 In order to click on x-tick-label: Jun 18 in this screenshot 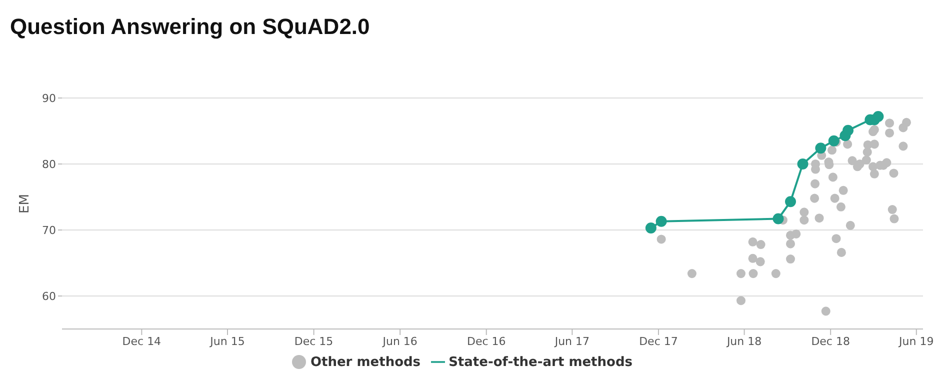, I will do `click(744, 341)`.